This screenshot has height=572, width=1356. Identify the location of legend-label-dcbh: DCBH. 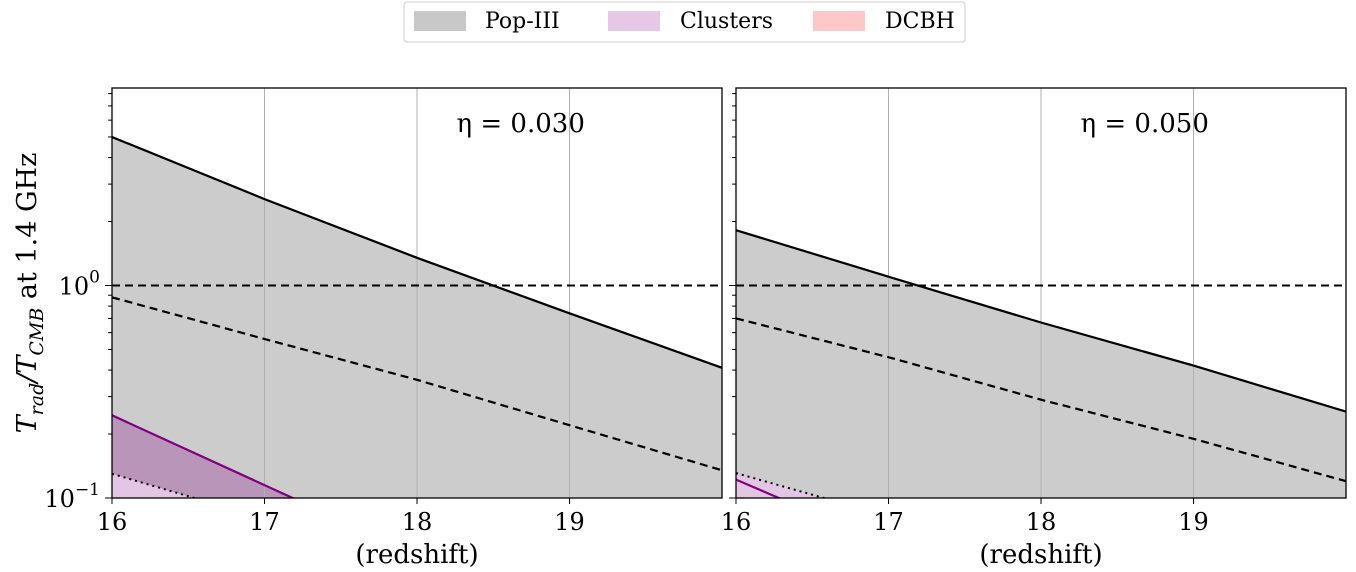
(920, 21).